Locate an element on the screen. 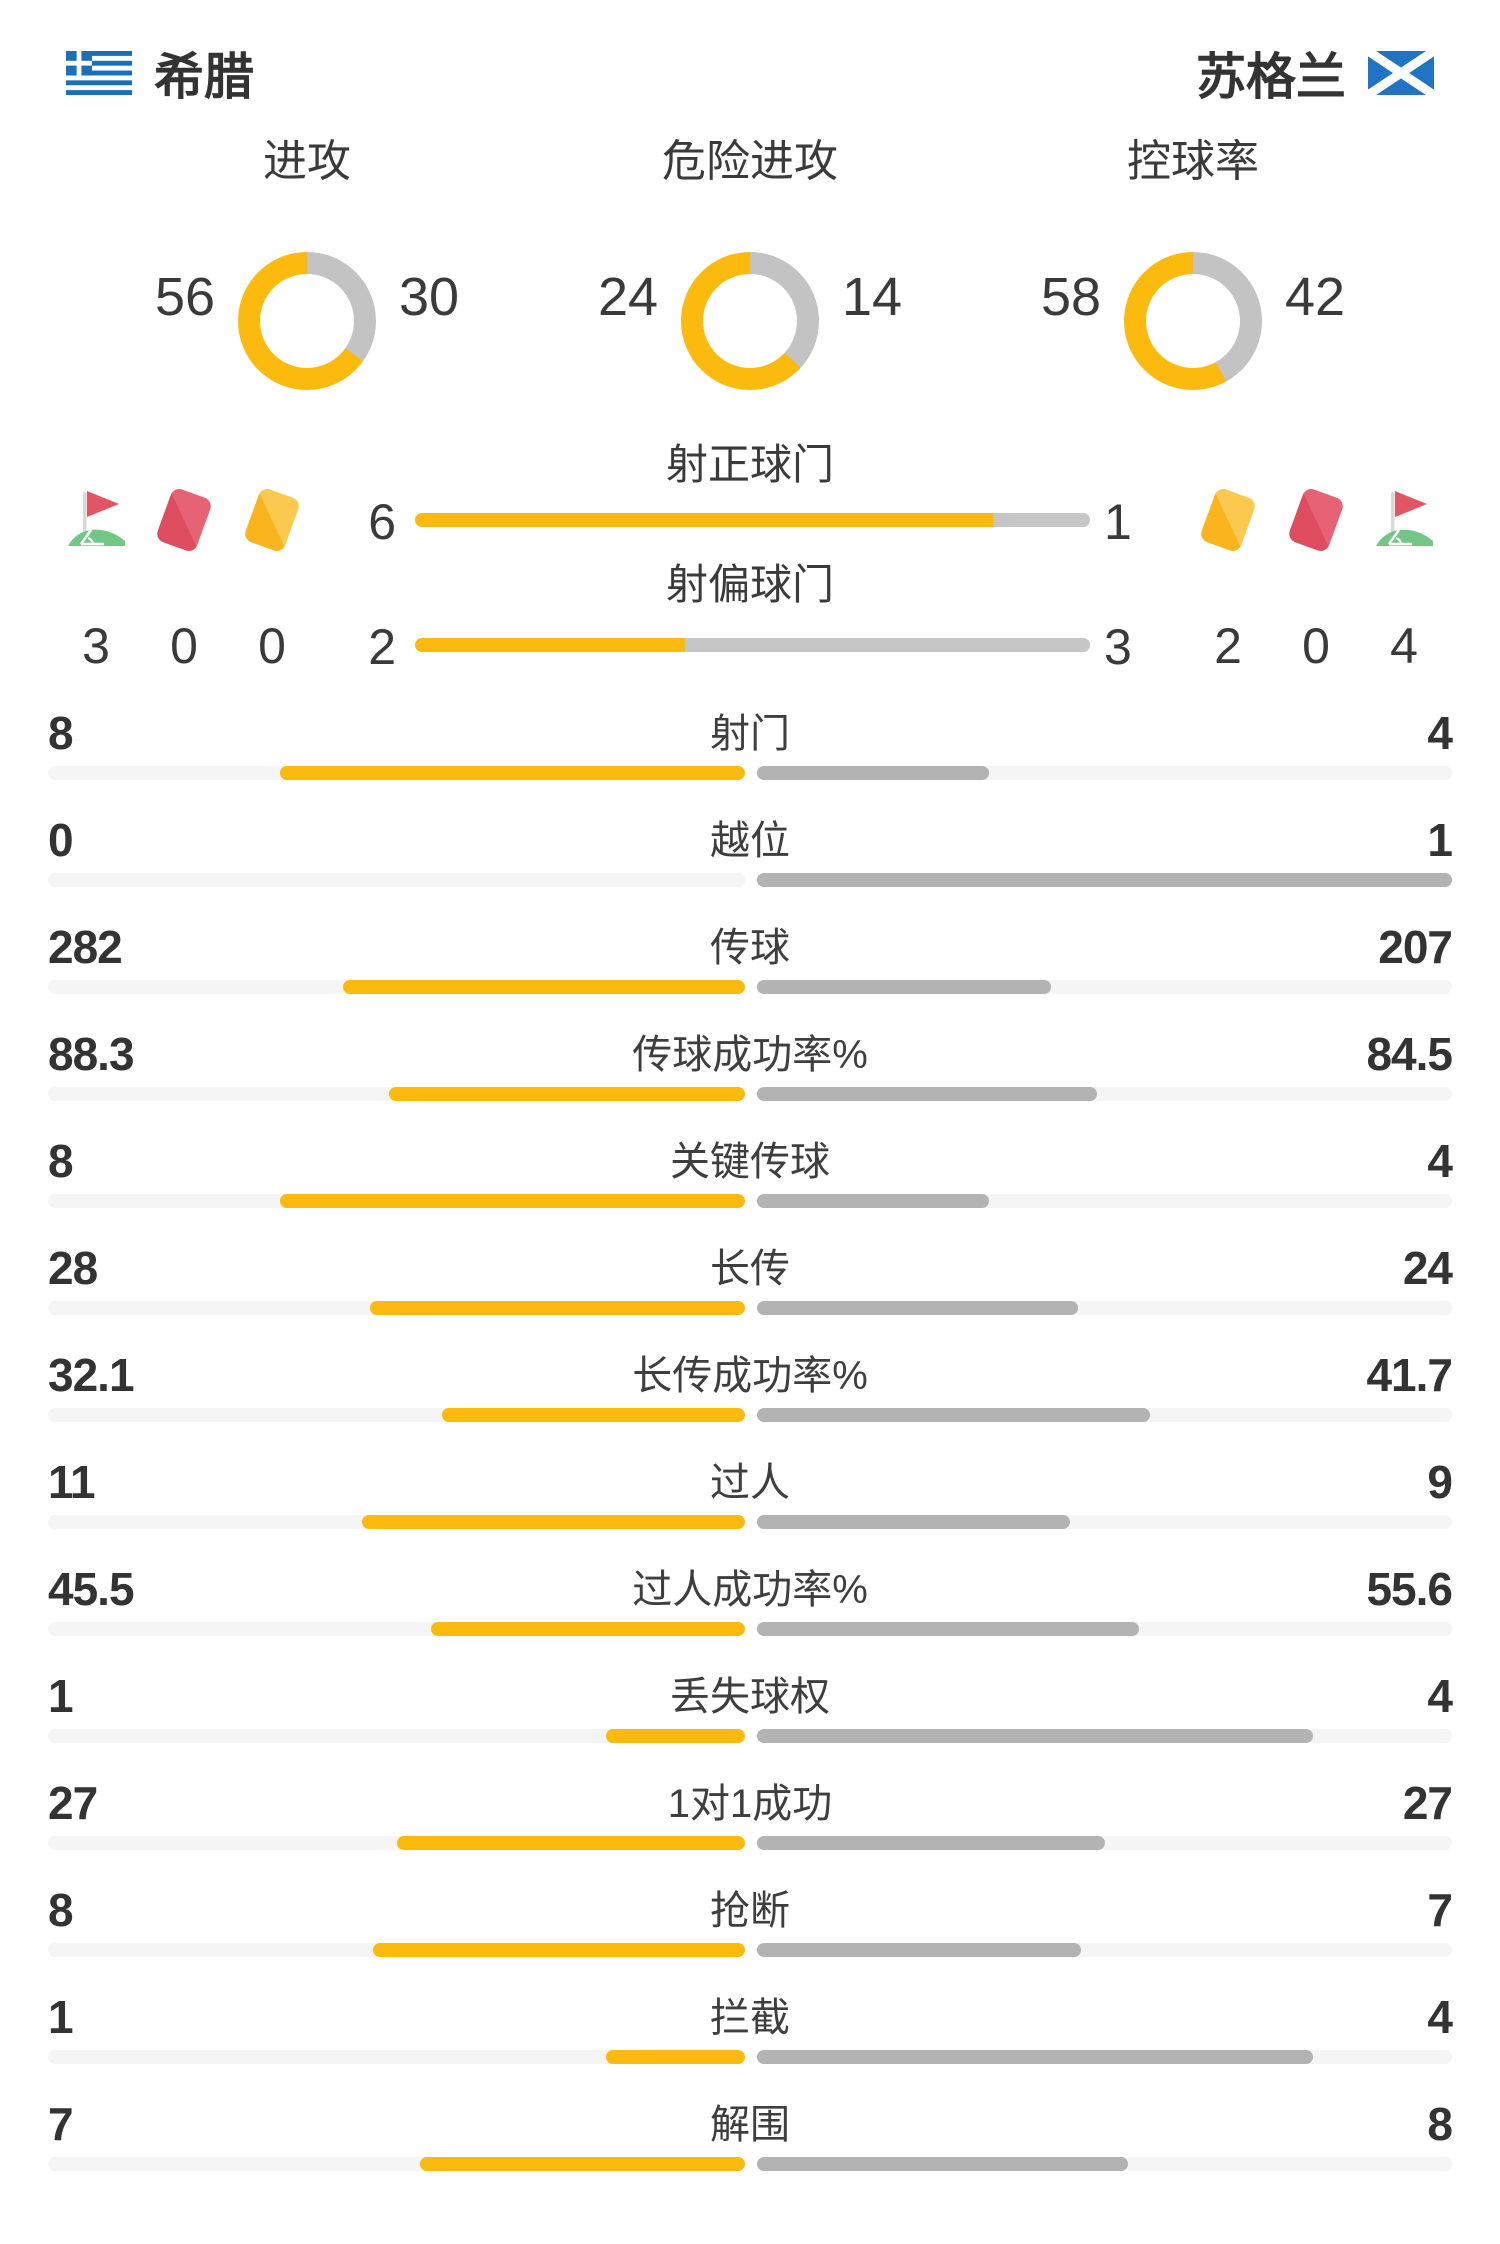  greece-flag-icon is located at coordinates (99, 73).